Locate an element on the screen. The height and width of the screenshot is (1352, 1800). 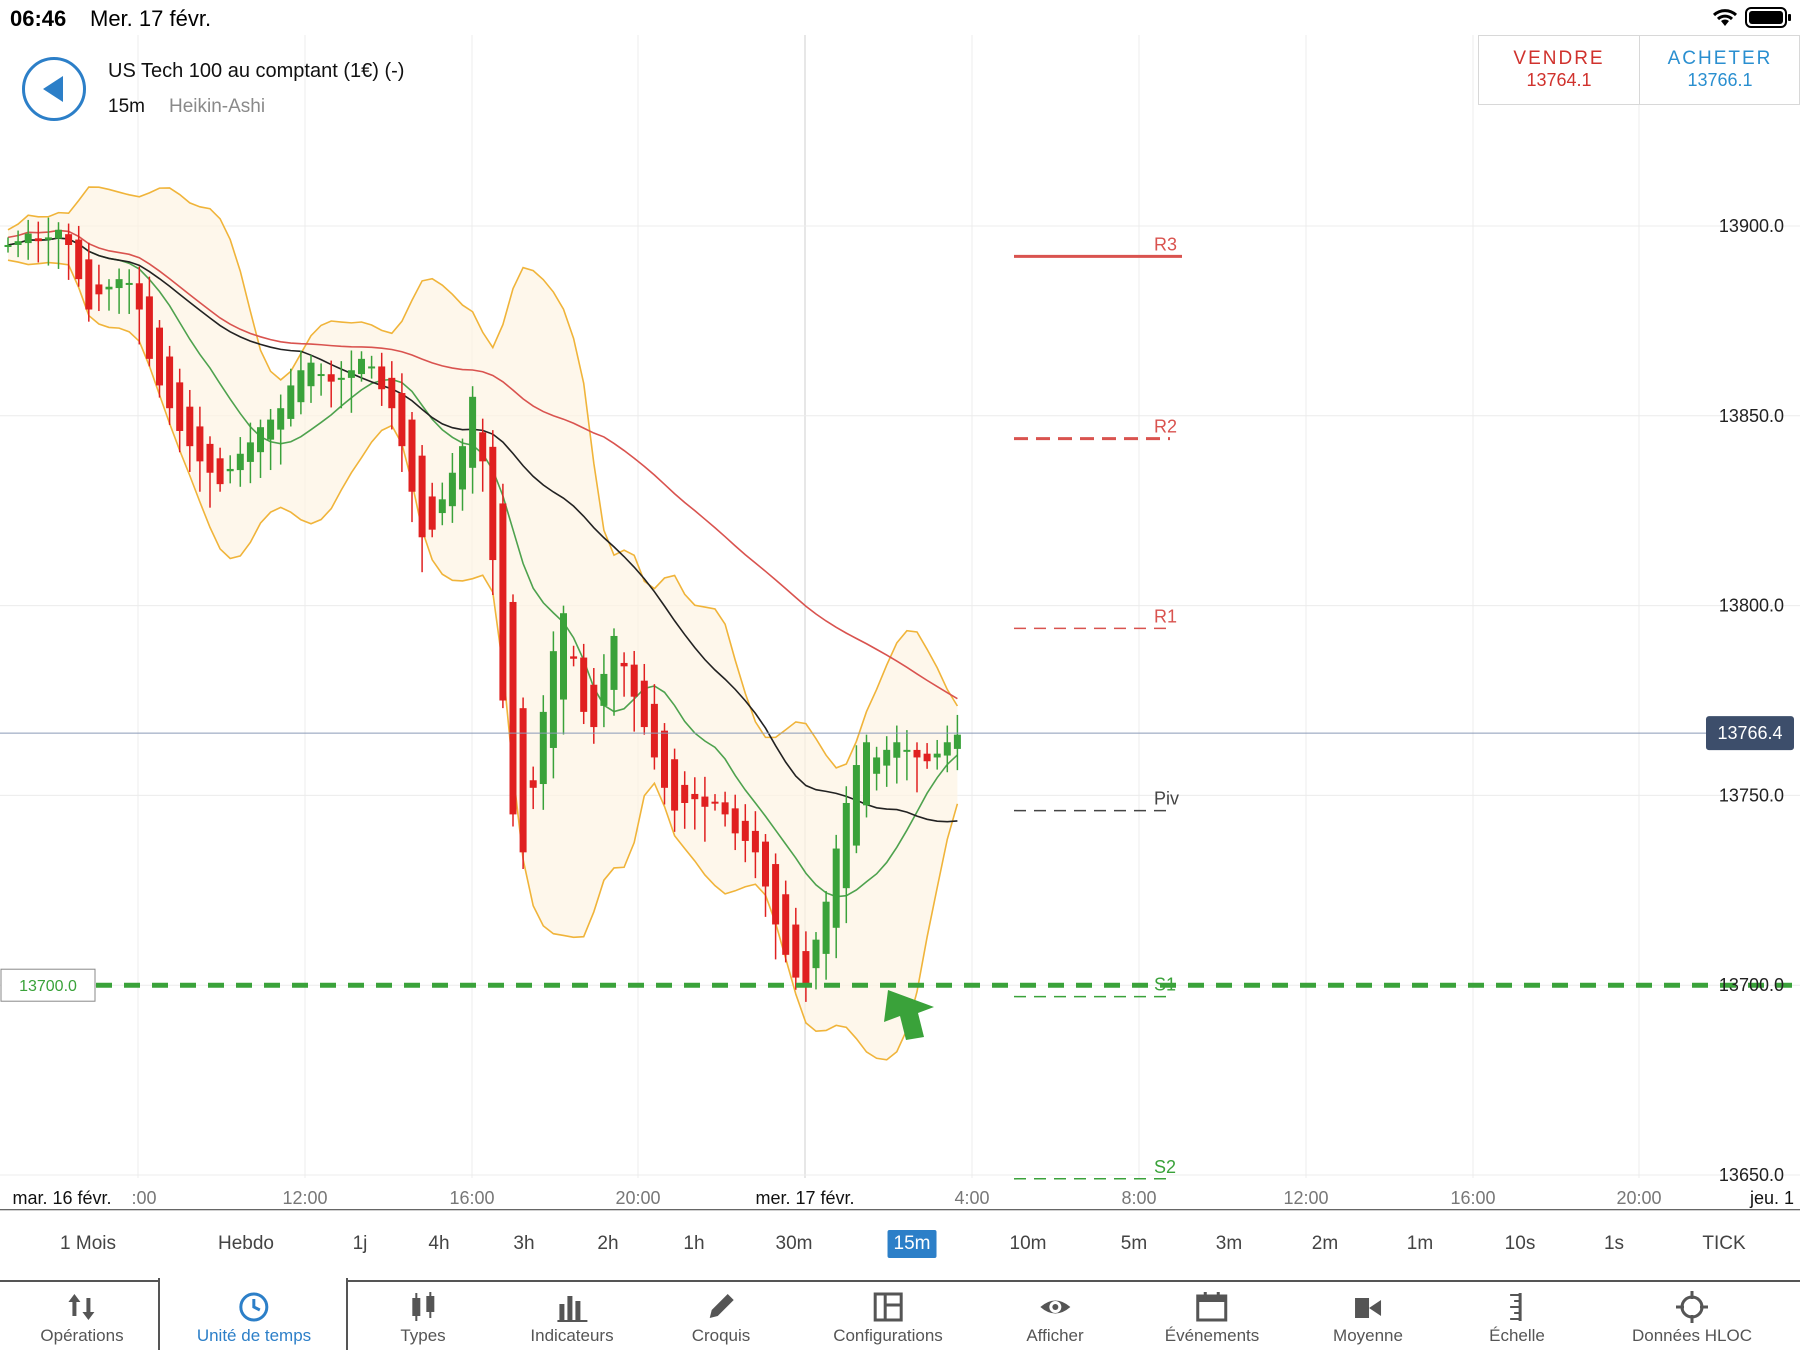
x-tick-label: :00 is located at coordinates (143, 1198).